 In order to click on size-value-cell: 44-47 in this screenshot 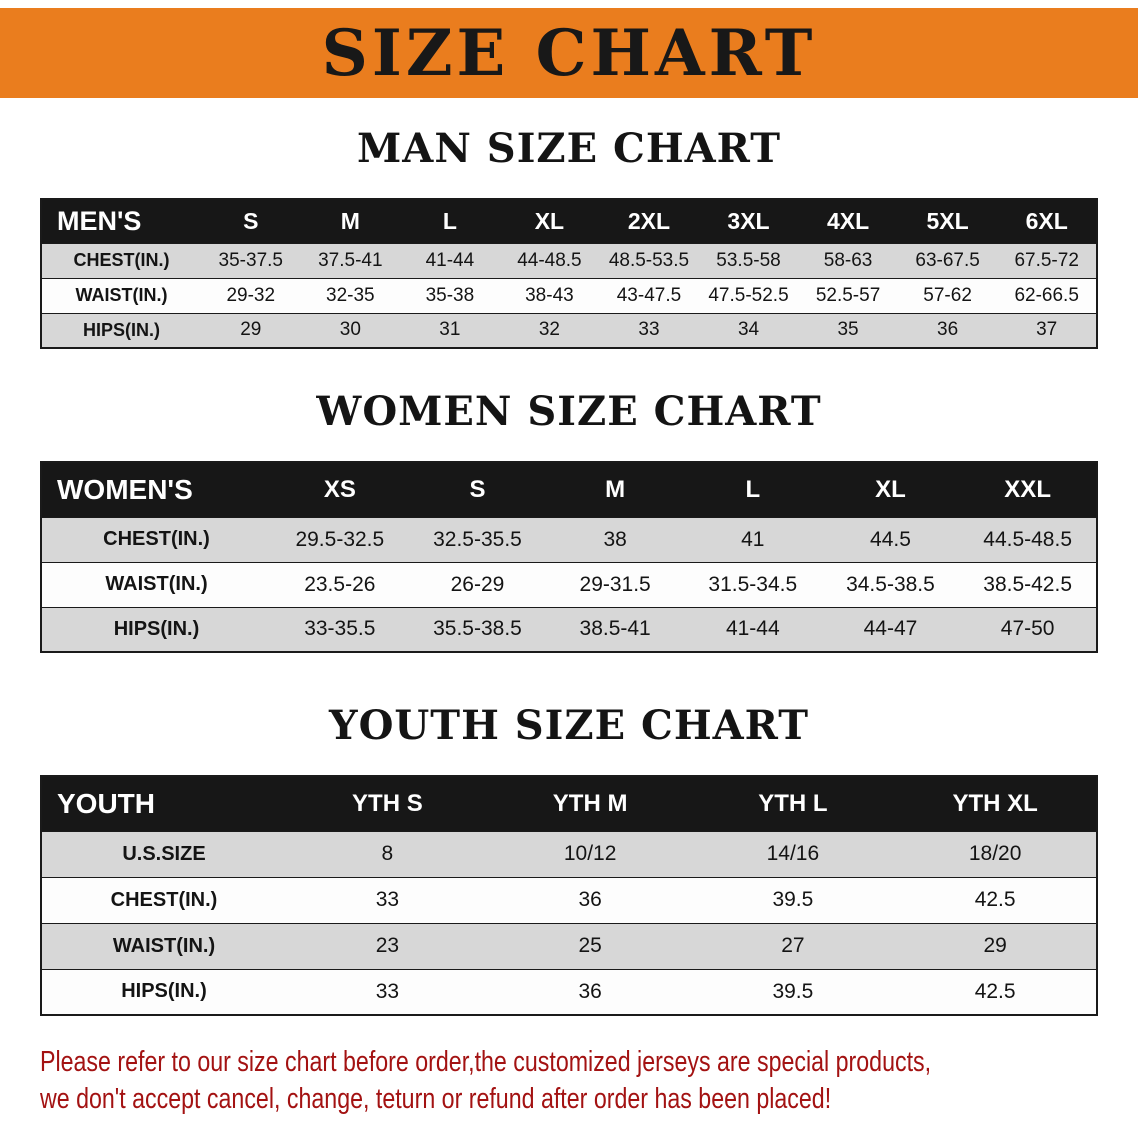, I will do `click(890, 629)`.